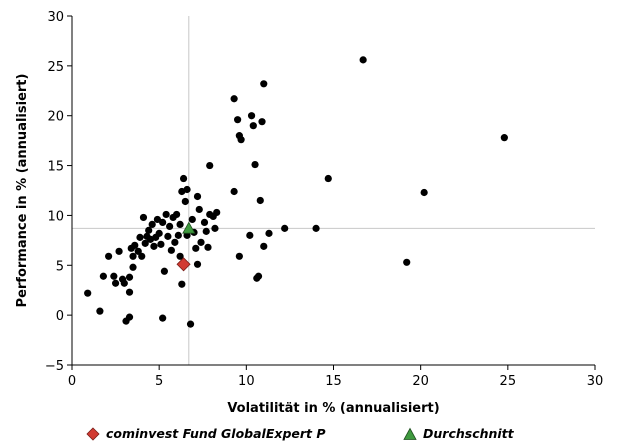 This screenshot has width=620, height=446. I want to click on selected-fund-point, so click(183, 264).